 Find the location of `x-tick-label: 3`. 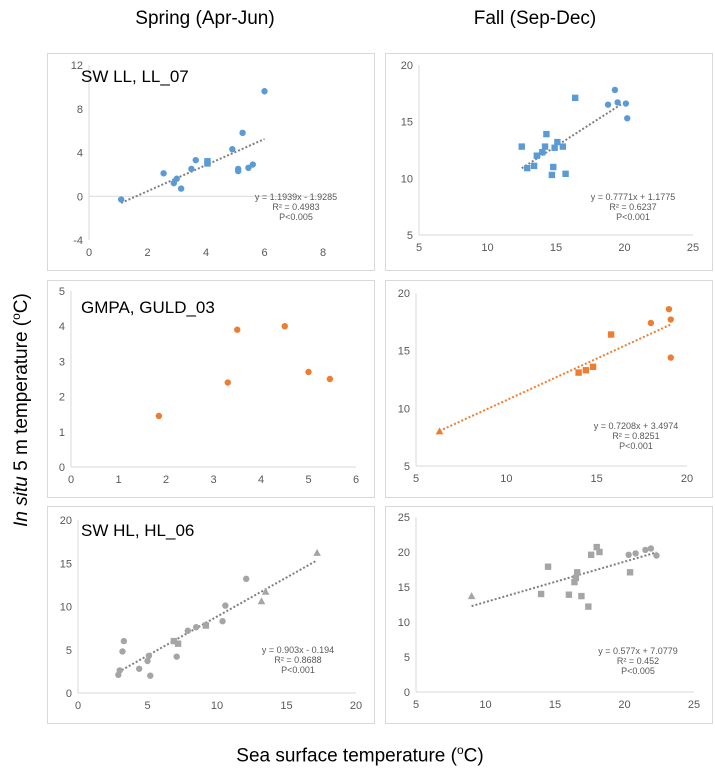

x-tick-label: 3 is located at coordinates (213, 480).